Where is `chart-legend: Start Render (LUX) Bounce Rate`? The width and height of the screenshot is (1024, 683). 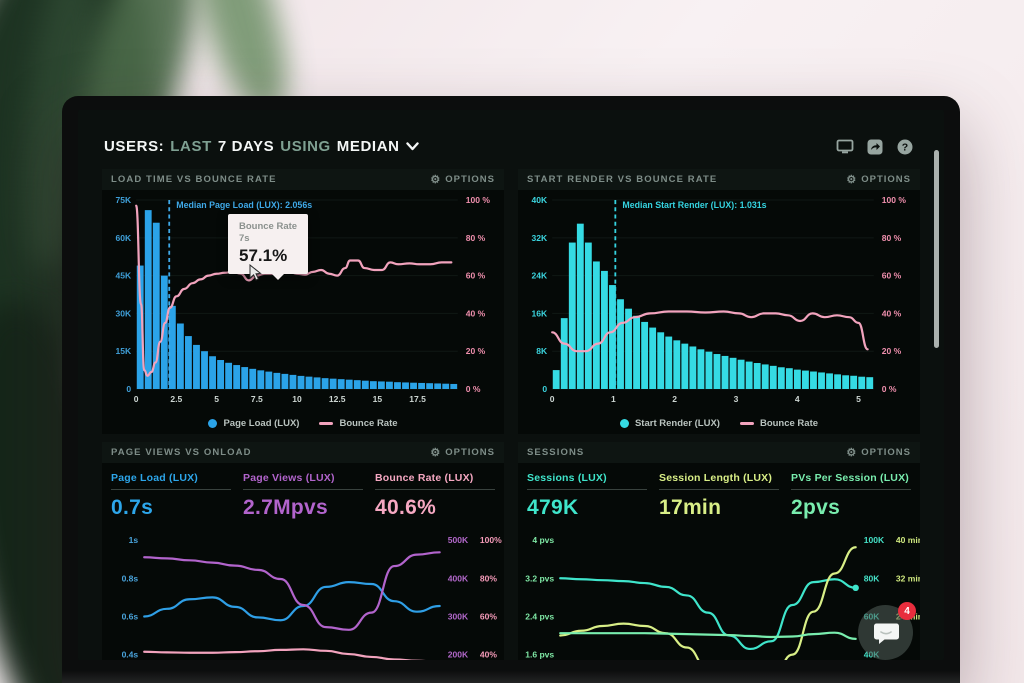 chart-legend: Start Render (LUX) Bounce Rate is located at coordinates (719, 423).